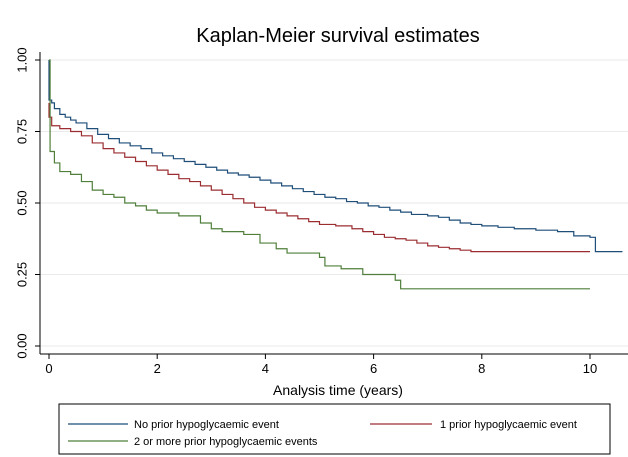 The height and width of the screenshot is (457, 628). I want to click on x-tick-label: 2, so click(157, 368).